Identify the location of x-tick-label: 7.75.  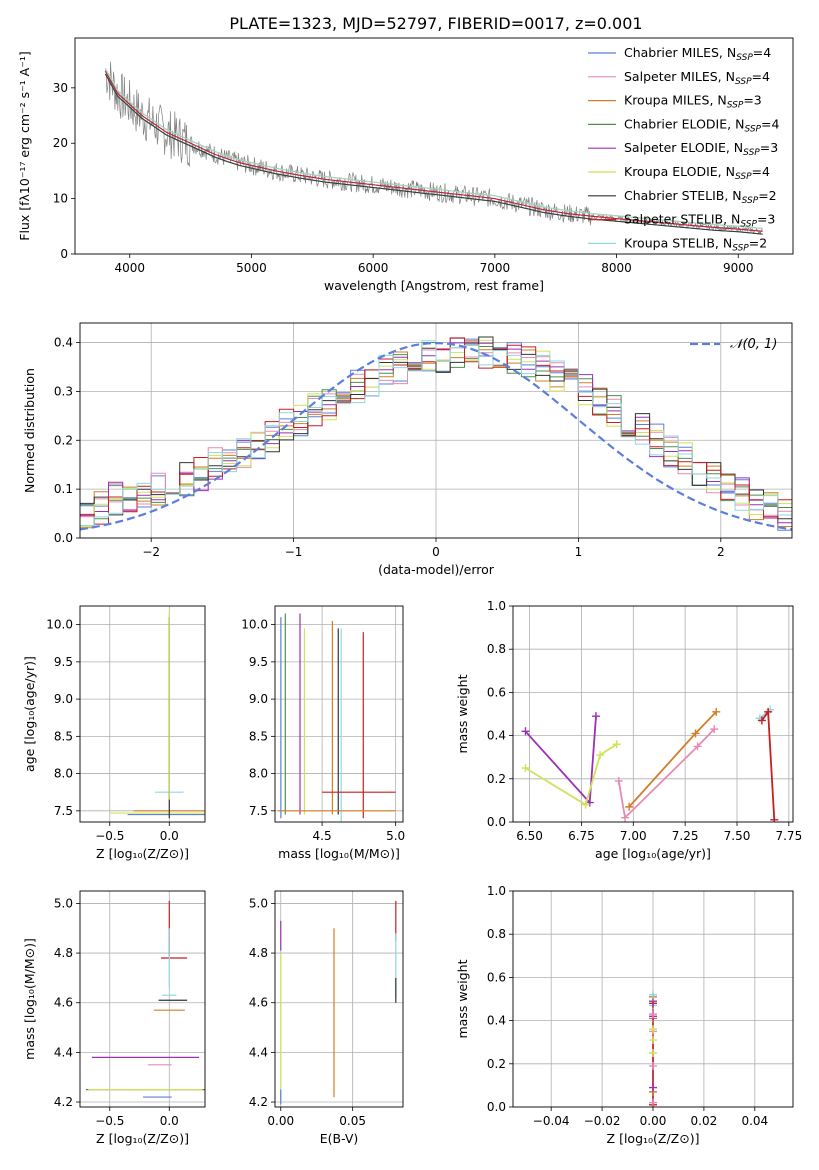
(788, 836).